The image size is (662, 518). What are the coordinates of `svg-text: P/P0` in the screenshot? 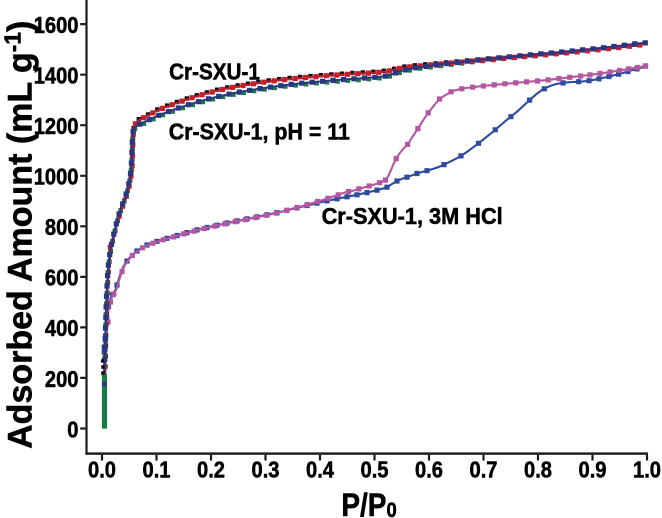 It's located at (368, 503).